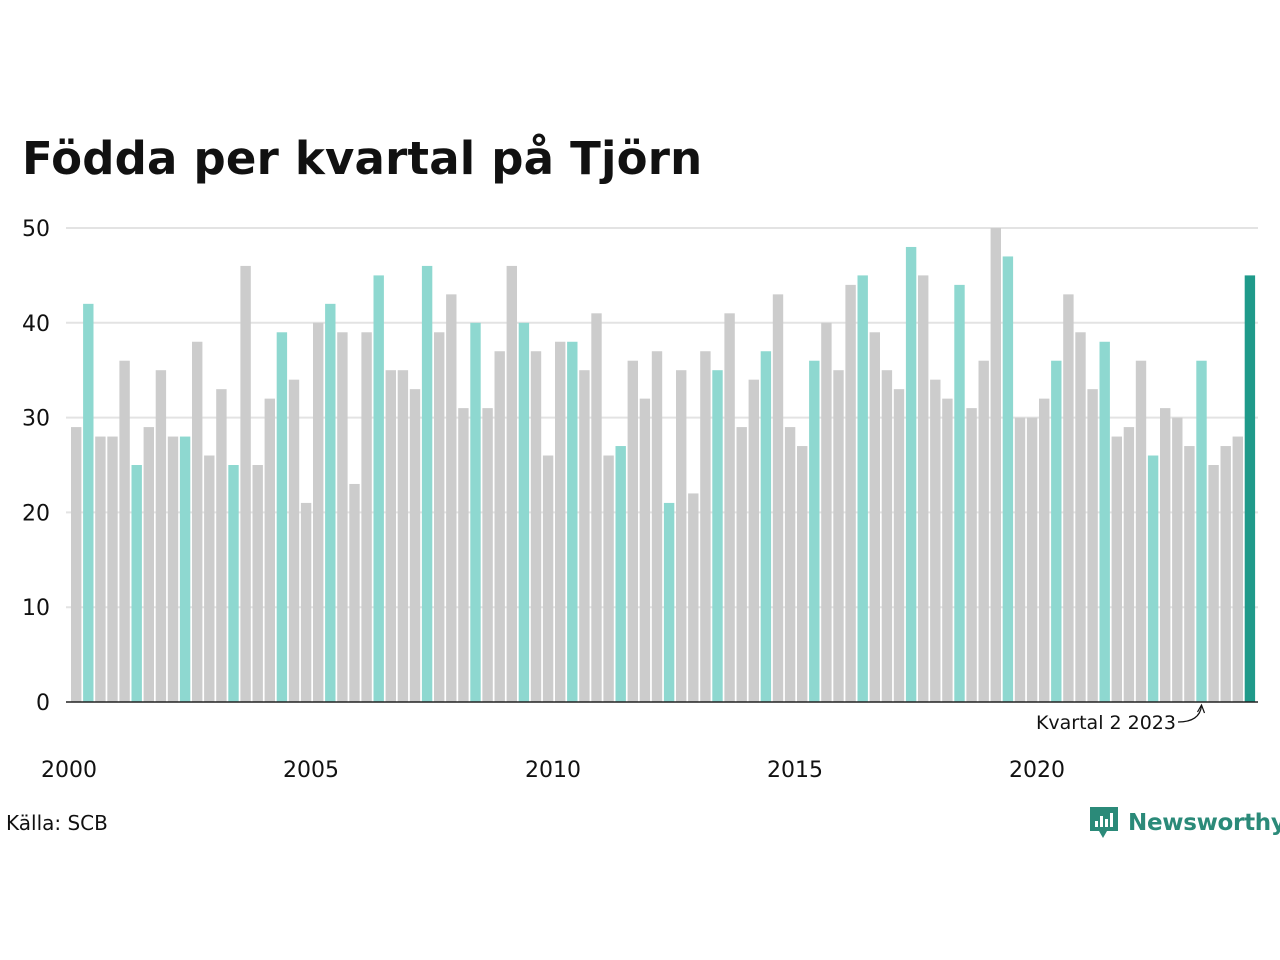  I want to click on y-tick-label: 10, so click(36, 608).